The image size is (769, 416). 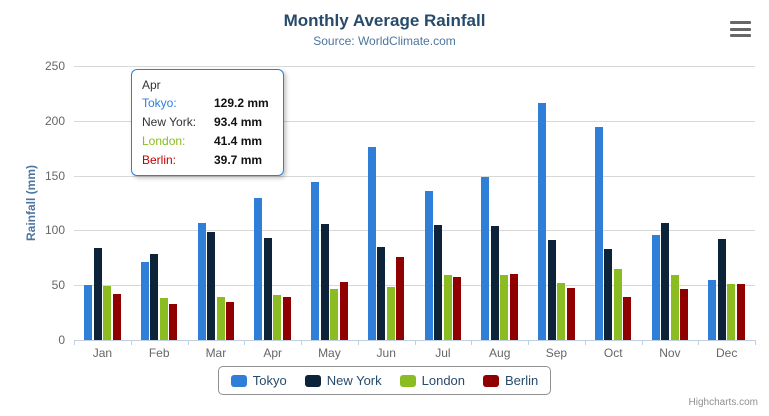 What do you see at coordinates (447, 307) in the screenshot?
I see `bar-london-jul` at bounding box center [447, 307].